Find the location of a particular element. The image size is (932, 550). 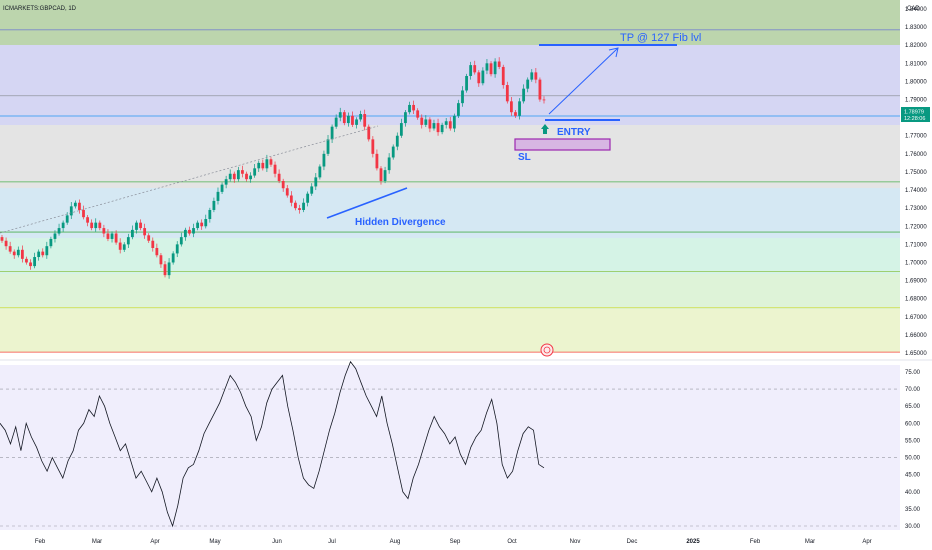

time-tick-label: Dec is located at coordinates (632, 542).